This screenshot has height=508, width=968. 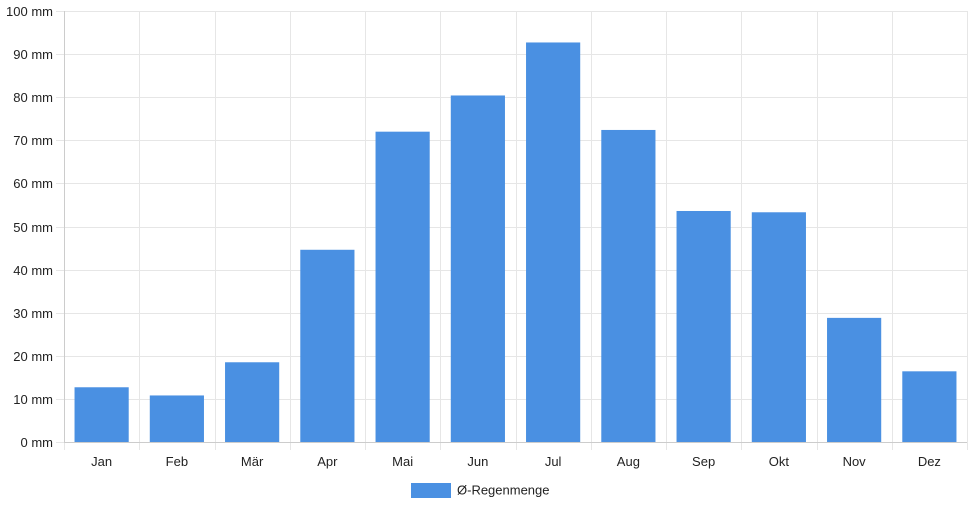 I want to click on x-tick-label: Mai, so click(x=402, y=461).